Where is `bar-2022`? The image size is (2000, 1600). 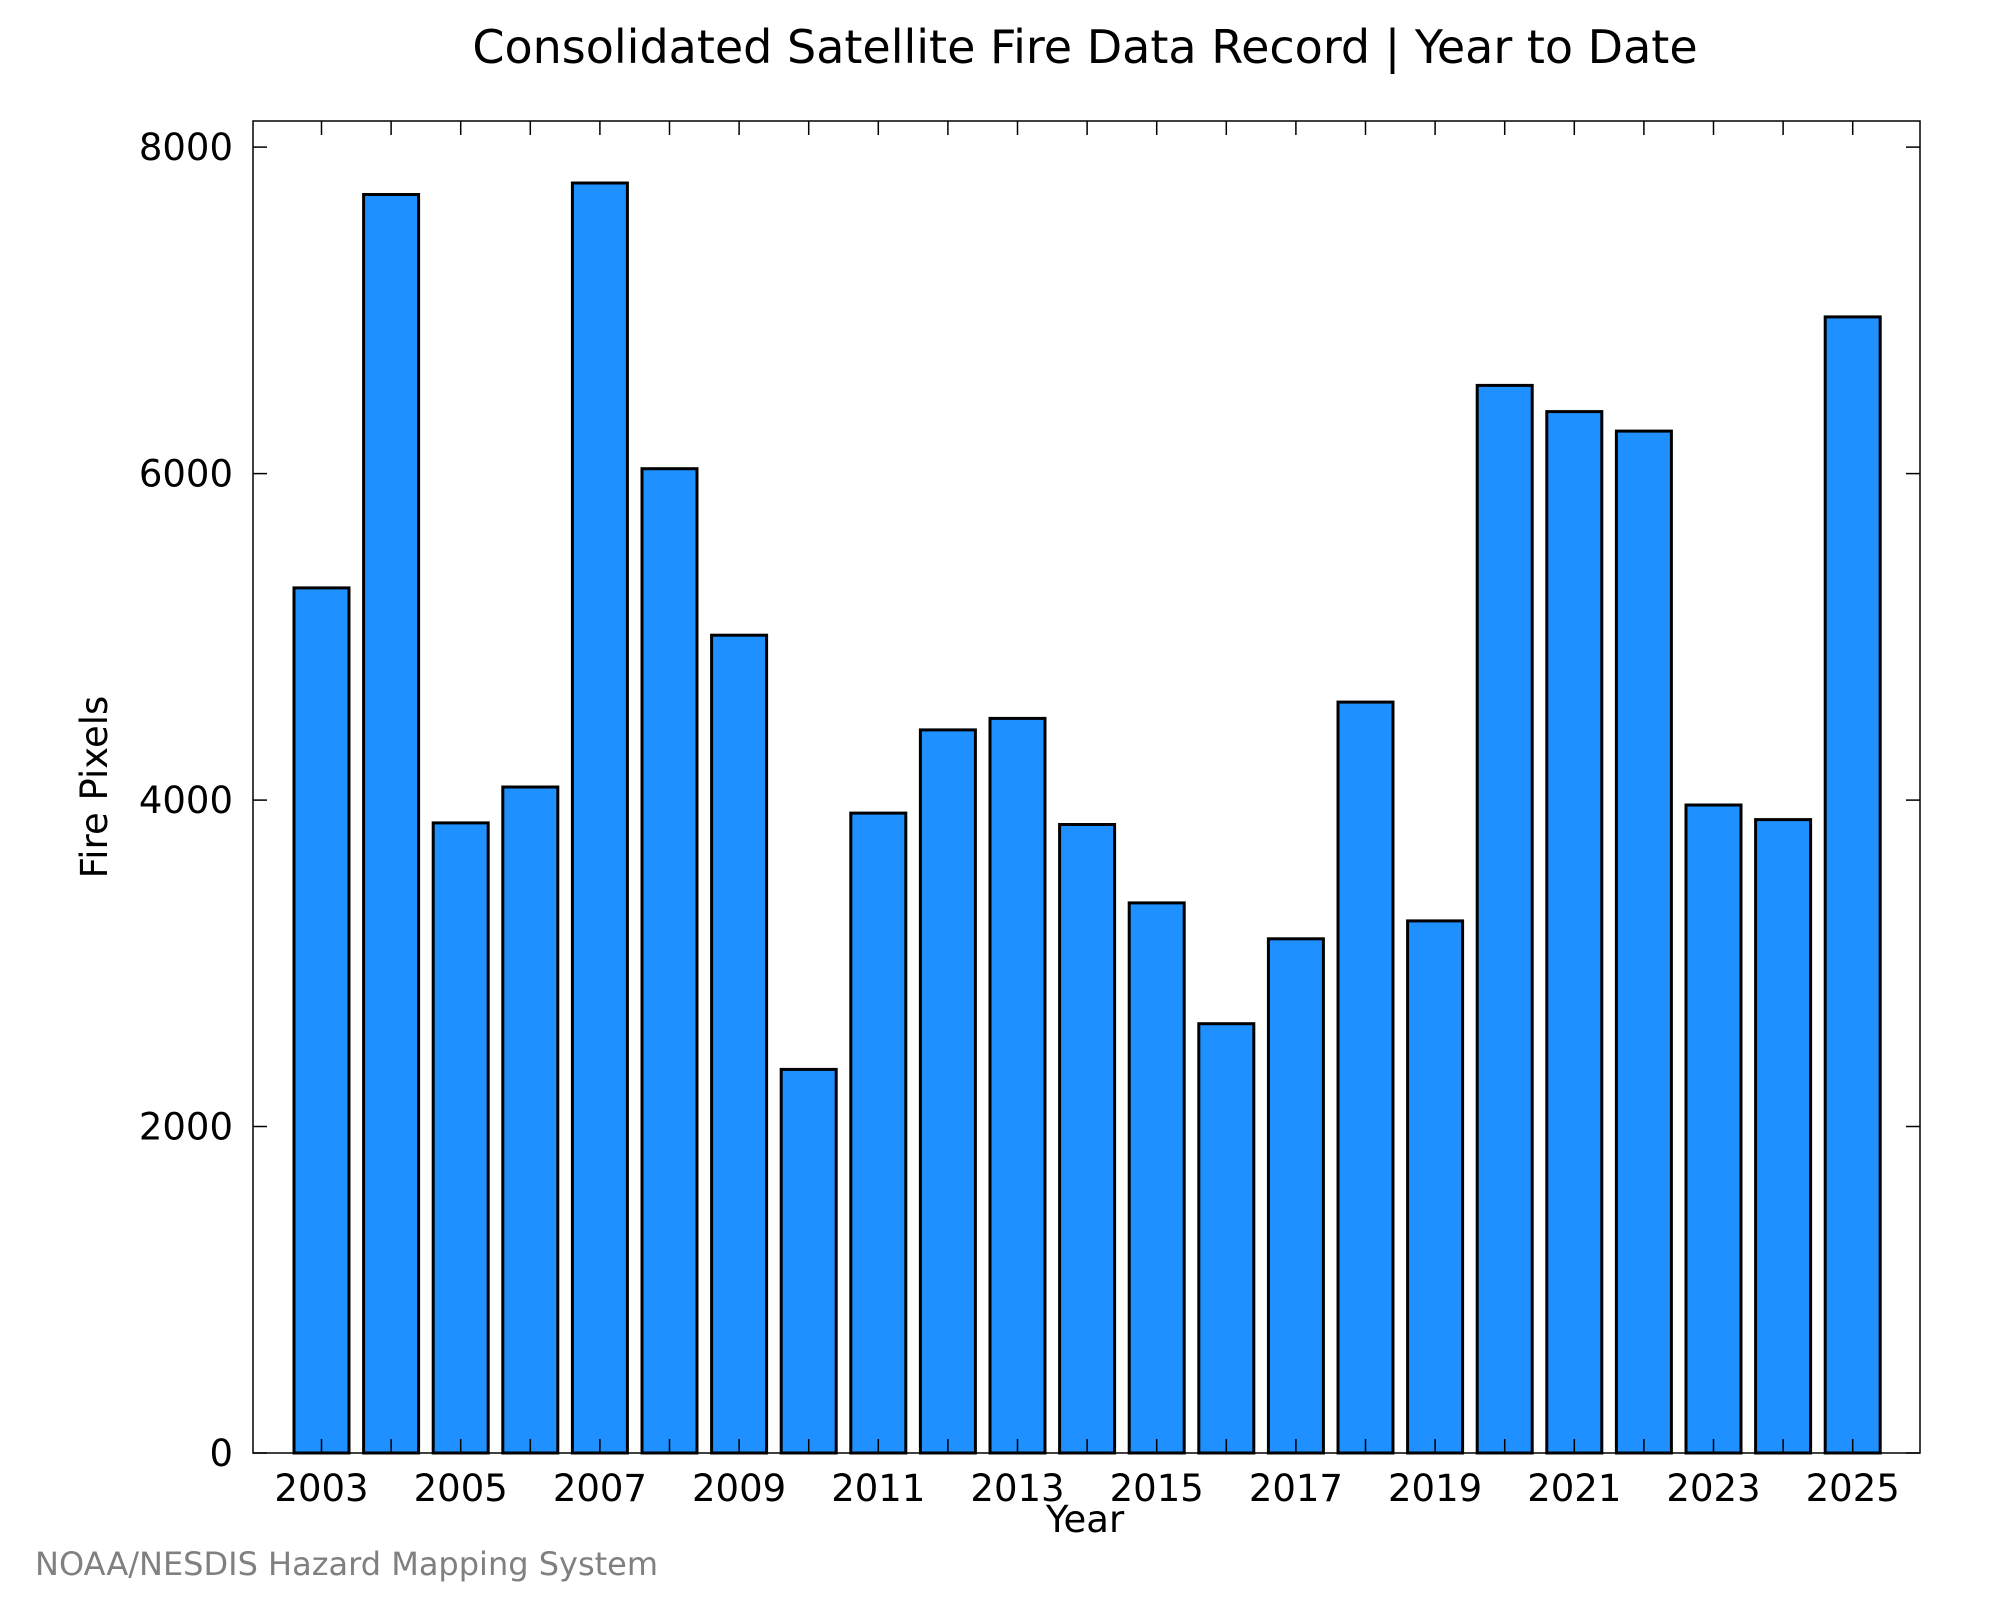
bar-2022 is located at coordinates (1643, 942).